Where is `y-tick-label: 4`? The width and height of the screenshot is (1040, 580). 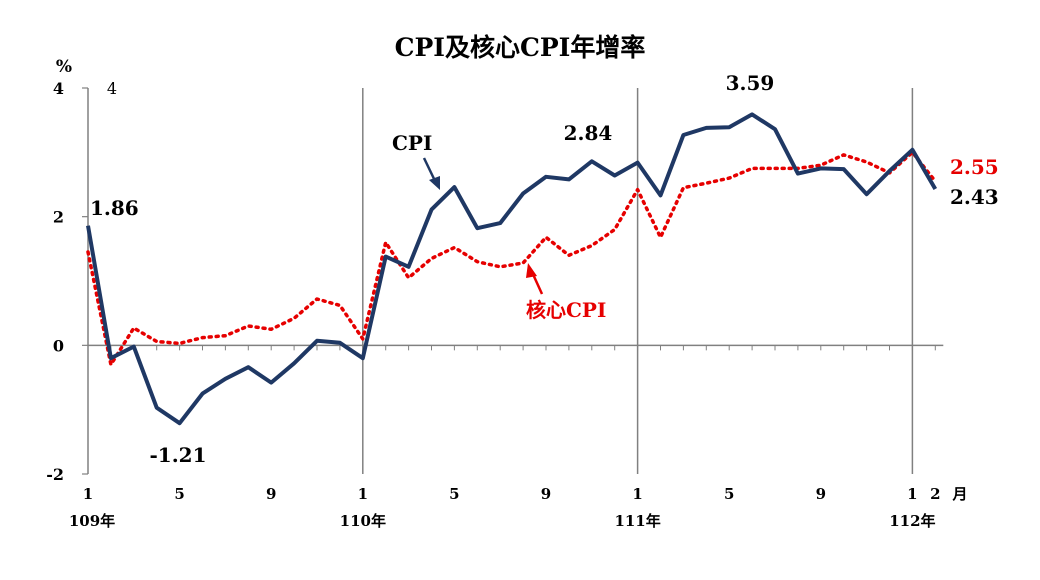 y-tick-label: 4 is located at coordinates (58, 88).